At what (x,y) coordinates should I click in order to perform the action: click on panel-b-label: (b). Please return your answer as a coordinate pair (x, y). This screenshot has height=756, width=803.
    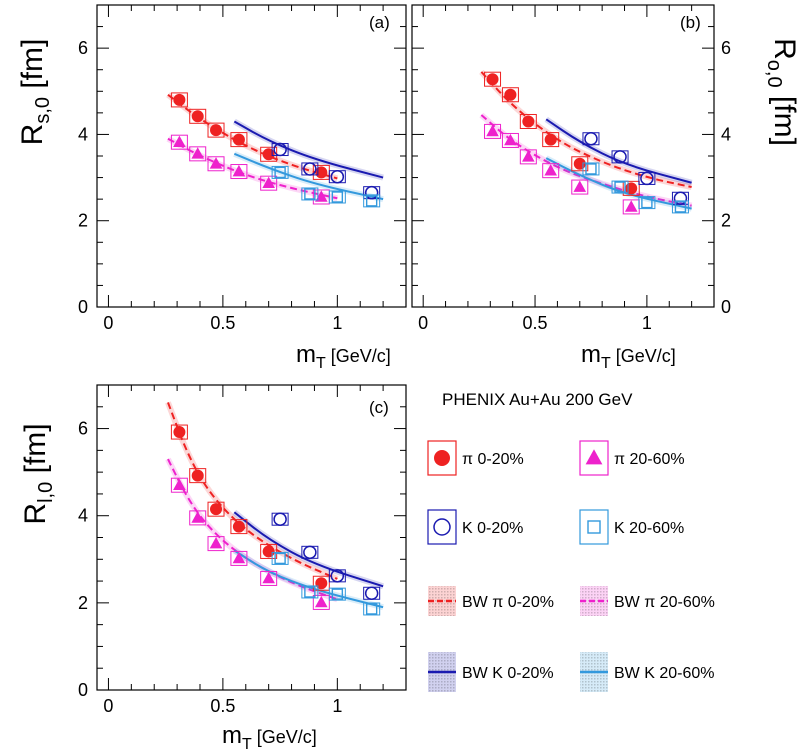
    Looking at the image, I should click on (690, 22).